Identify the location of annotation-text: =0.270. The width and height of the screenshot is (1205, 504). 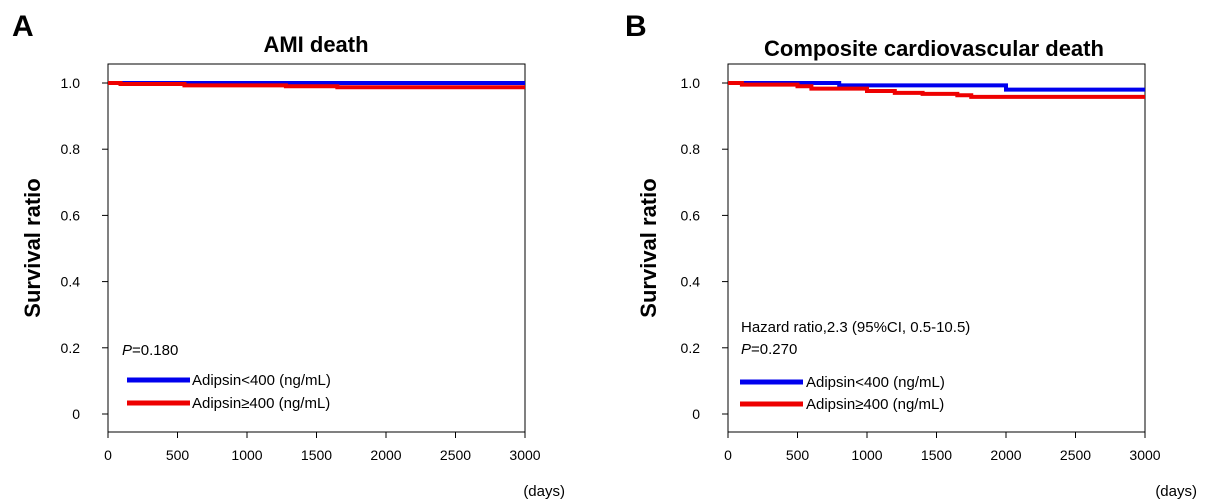
(774, 349).